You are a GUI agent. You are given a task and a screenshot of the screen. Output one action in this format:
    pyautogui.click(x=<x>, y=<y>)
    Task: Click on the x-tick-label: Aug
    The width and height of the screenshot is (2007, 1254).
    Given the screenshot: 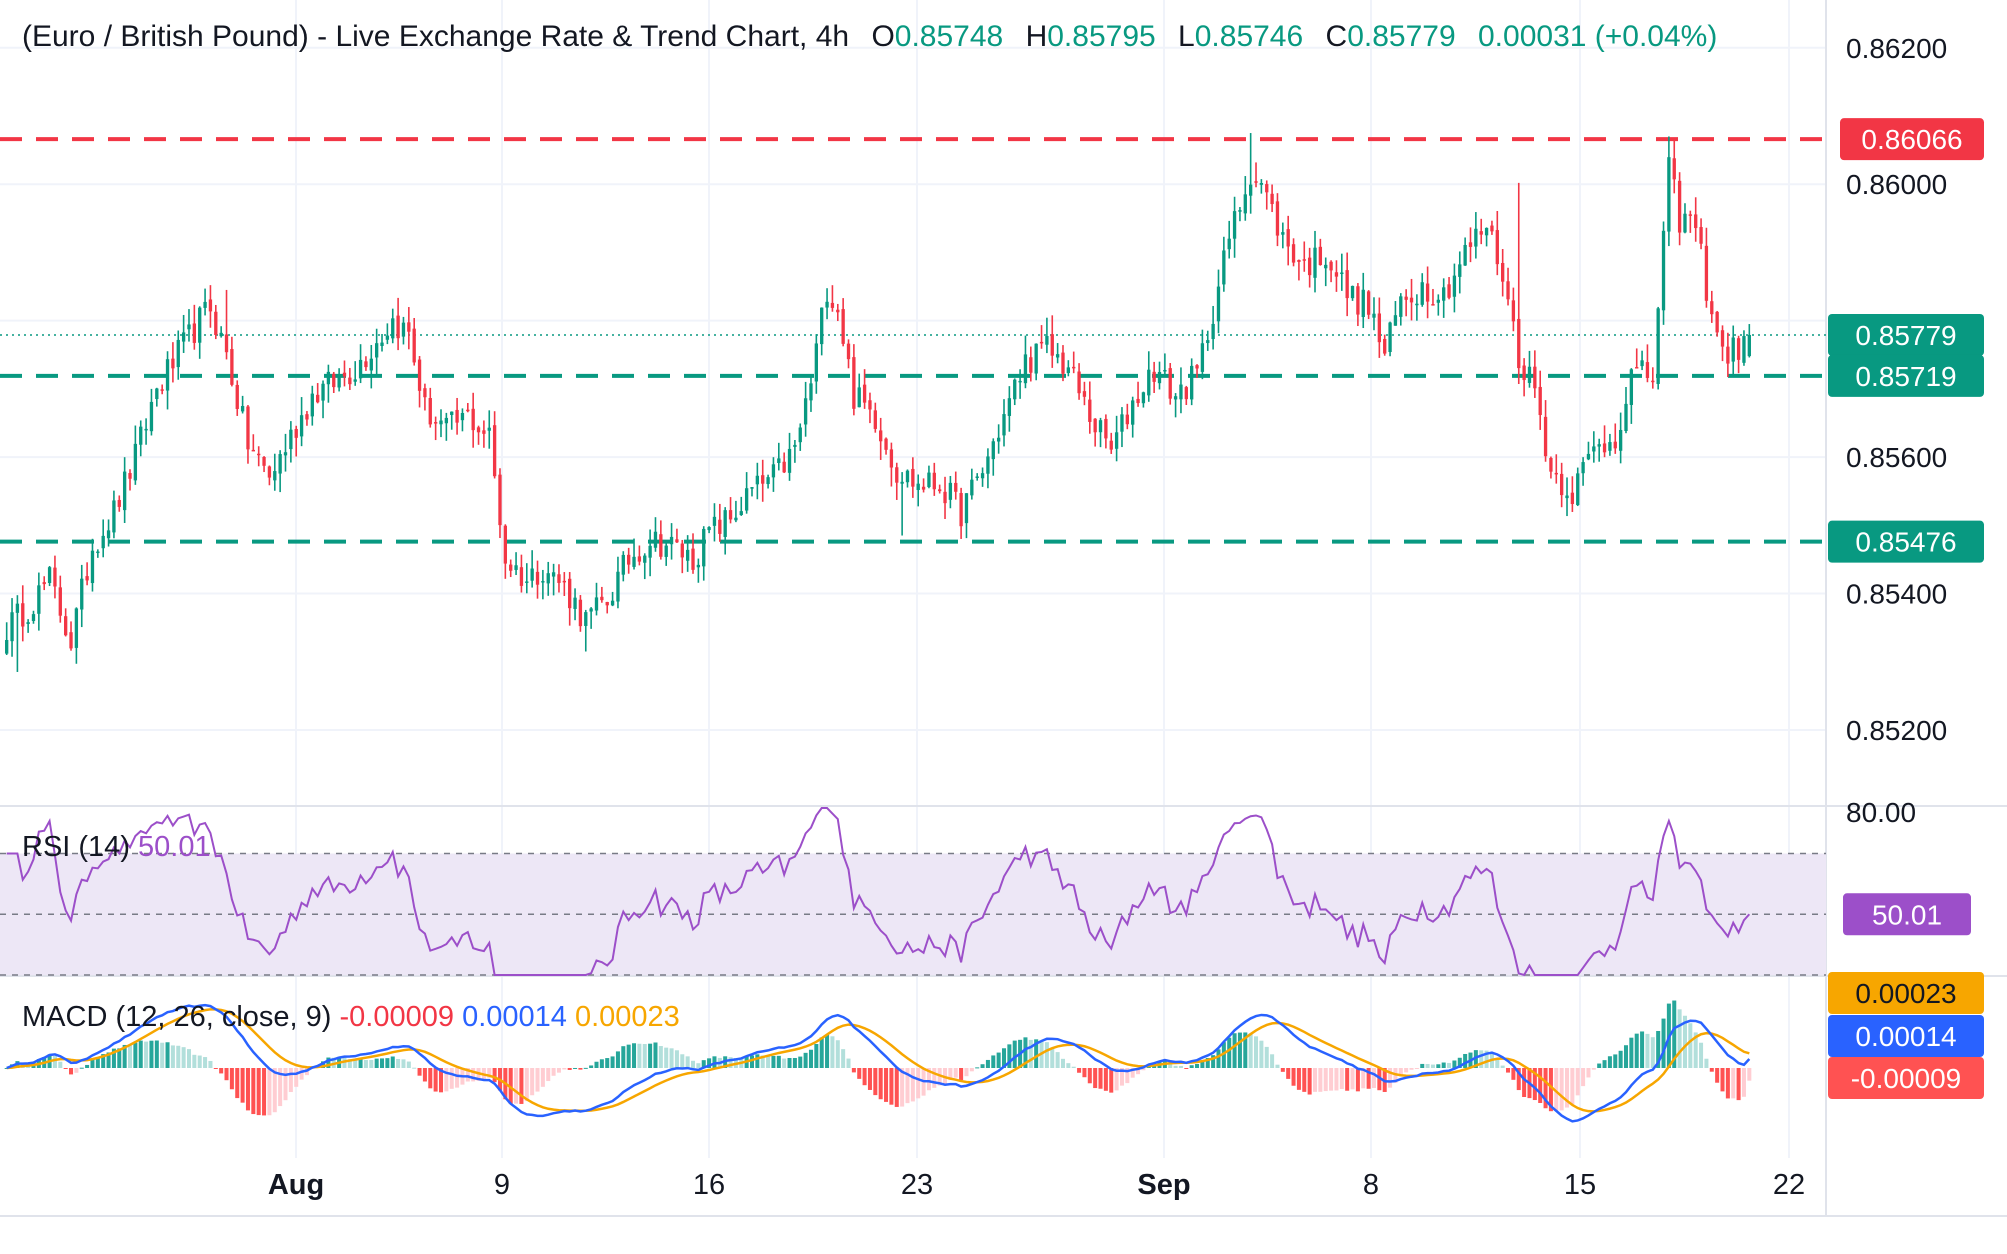 What is the action you would take?
    pyautogui.click(x=296, y=1185)
    